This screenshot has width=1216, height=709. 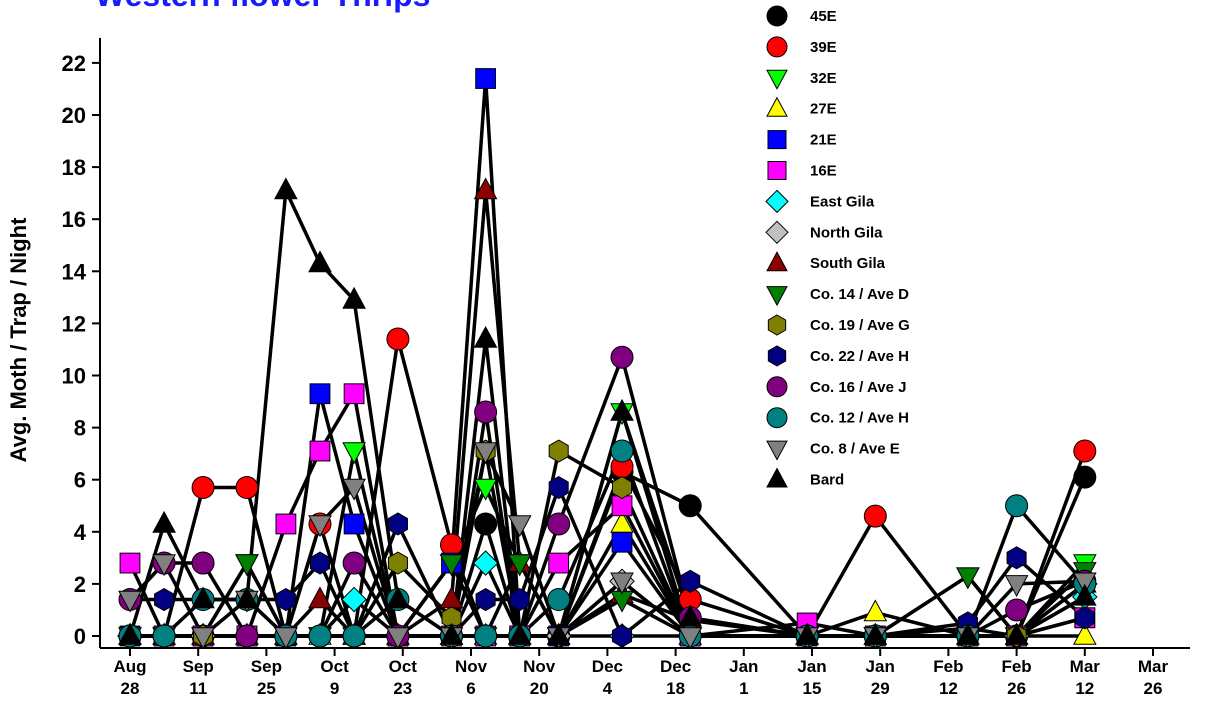 What do you see at coordinates (80, 532) in the screenshot?
I see `y-tick-label: 4` at bounding box center [80, 532].